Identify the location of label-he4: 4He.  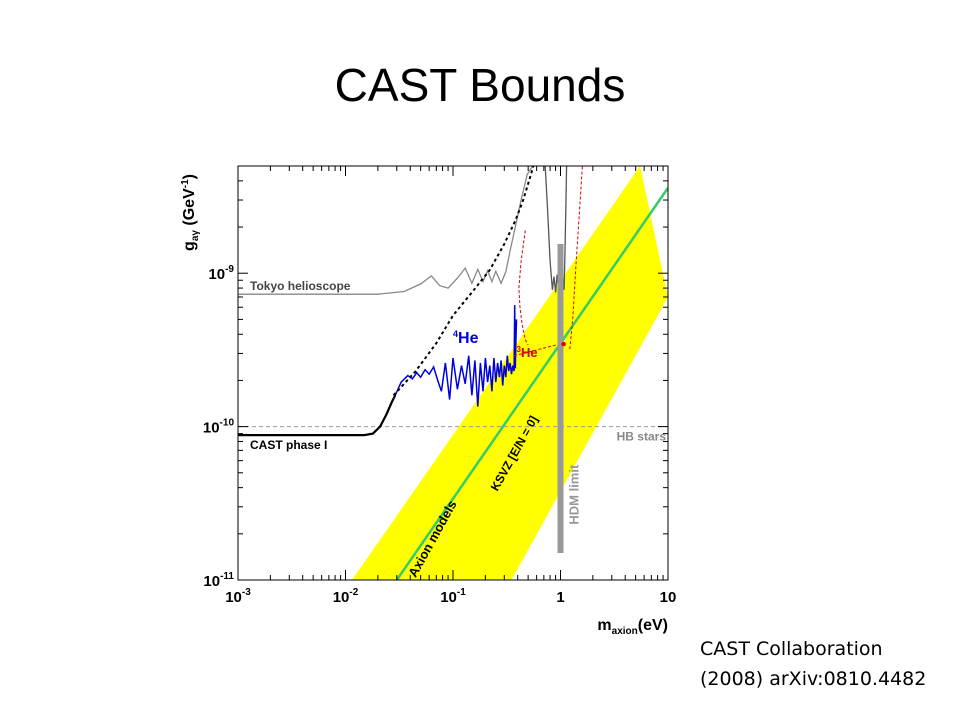
(466, 338).